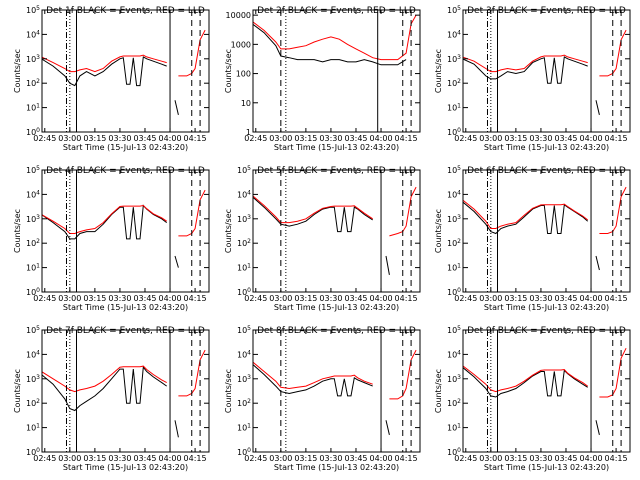 The image size is (640, 480). What do you see at coordinates (248, 132) in the screenshot?
I see `y-tick-label: 1` at bounding box center [248, 132].